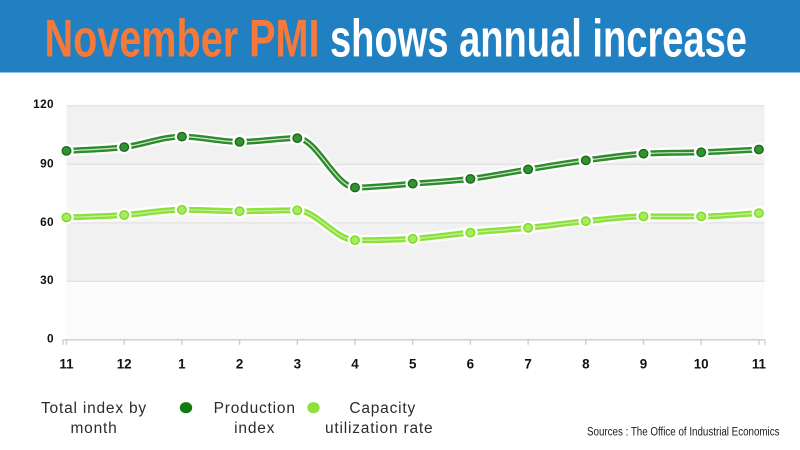  I want to click on svg-text: 10, so click(701, 363).